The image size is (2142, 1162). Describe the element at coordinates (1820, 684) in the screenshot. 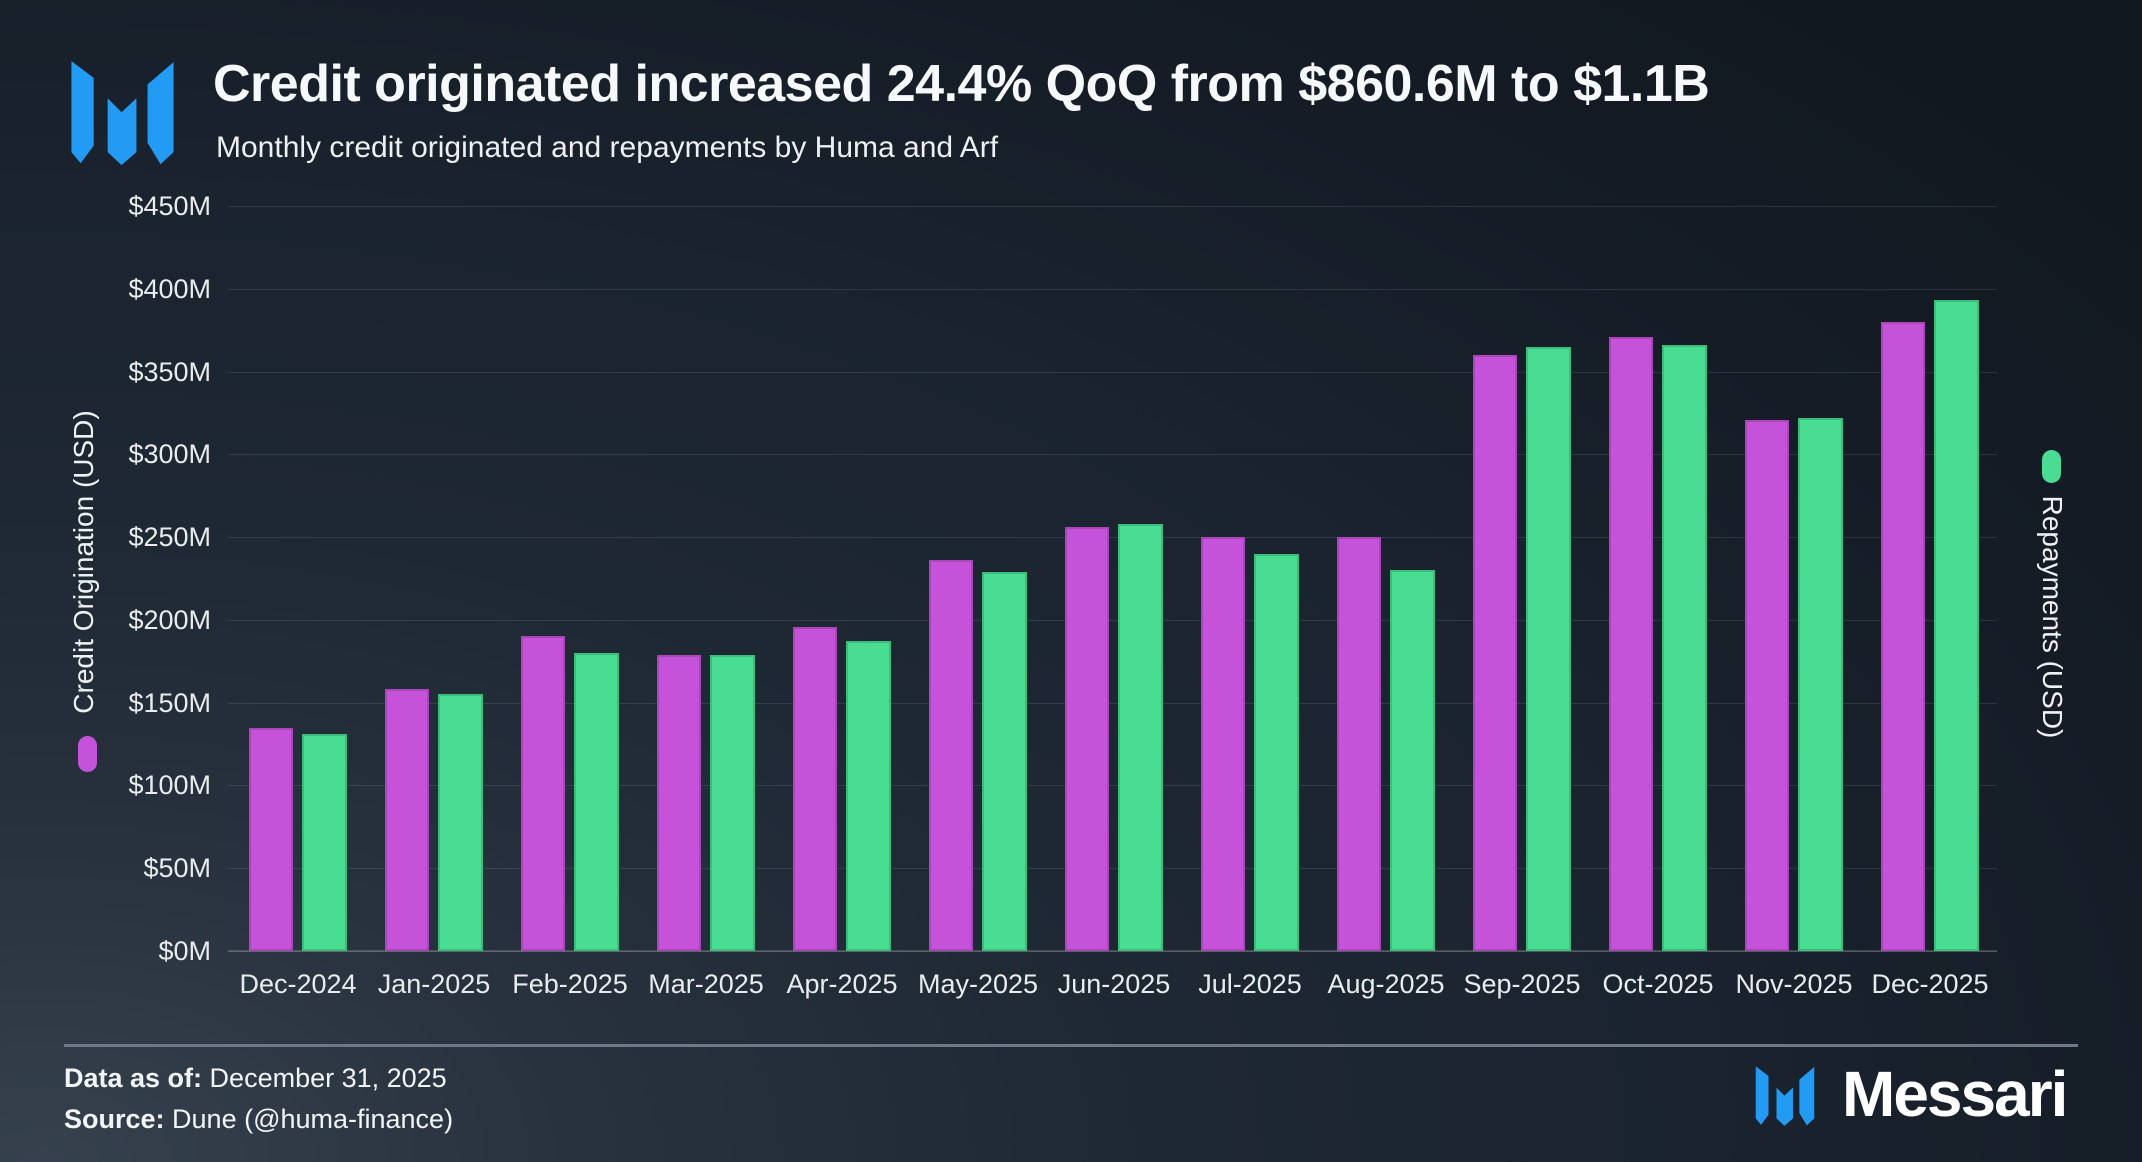

I see `repayments-bar-nov-2025` at that location.